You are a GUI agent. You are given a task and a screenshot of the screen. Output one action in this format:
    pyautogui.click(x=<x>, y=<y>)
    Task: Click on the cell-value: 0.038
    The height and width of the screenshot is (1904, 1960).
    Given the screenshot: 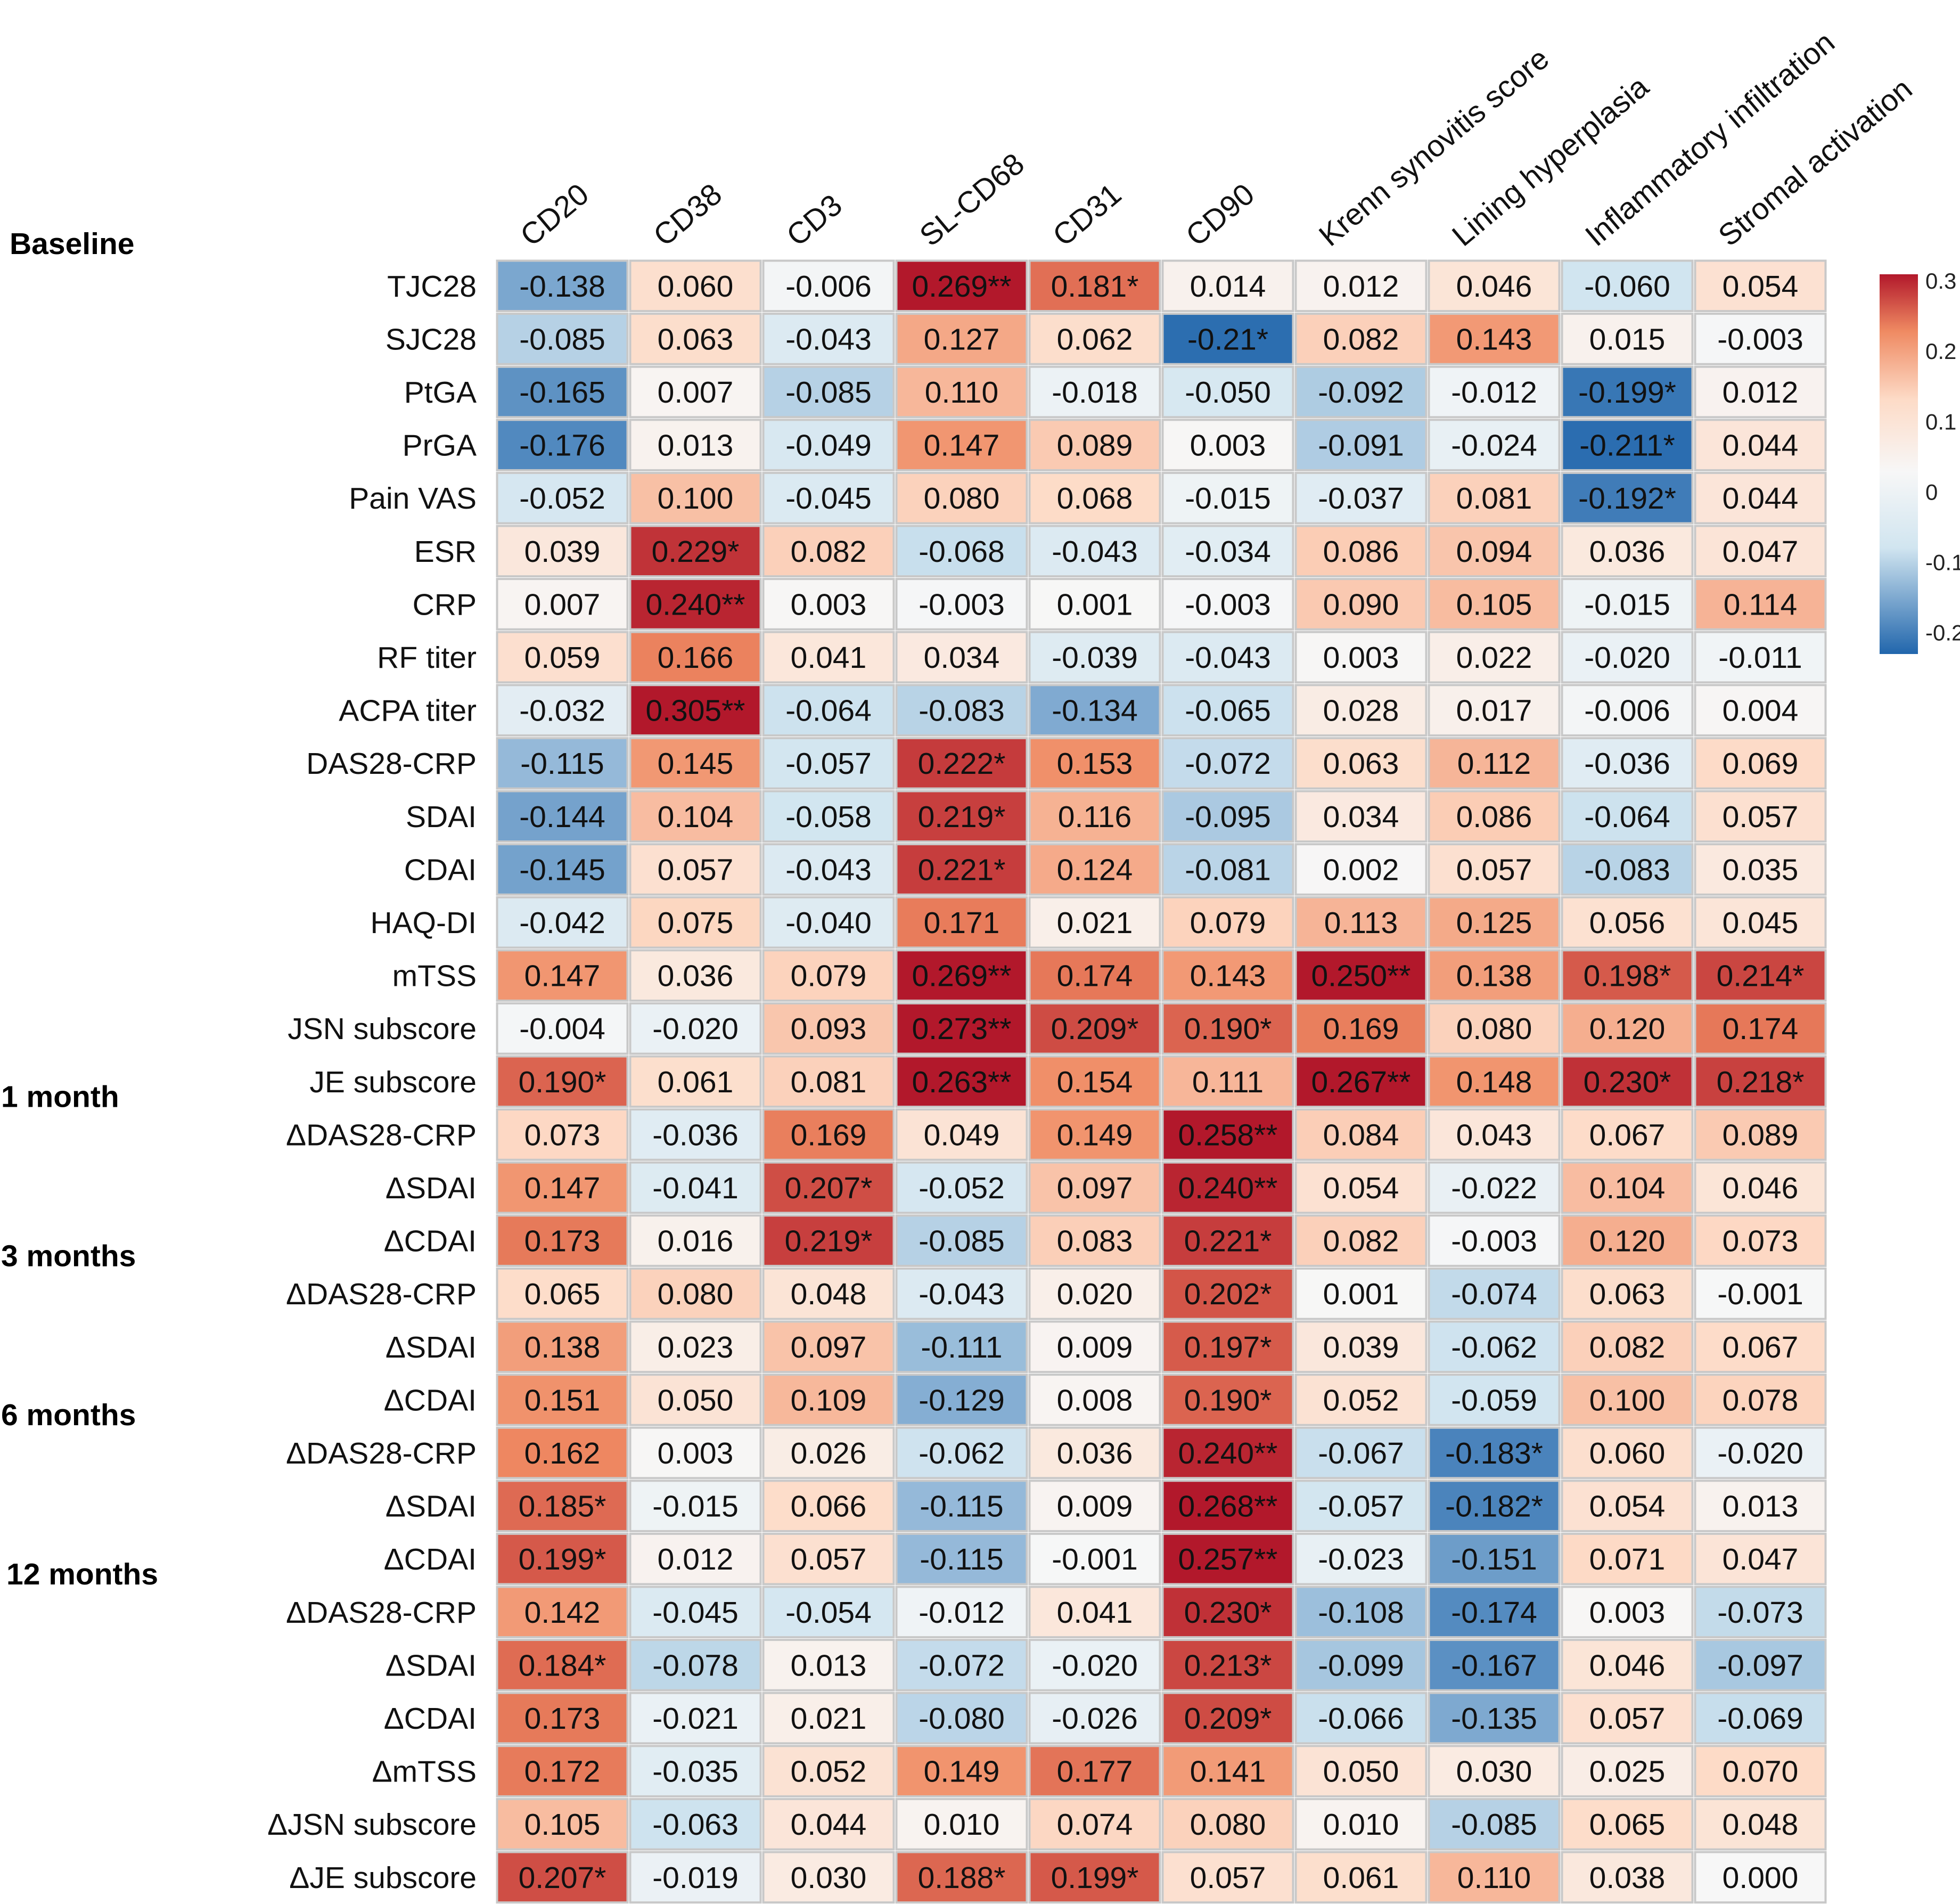 What is the action you would take?
    pyautogui.click(x=1627, y=1878)
    